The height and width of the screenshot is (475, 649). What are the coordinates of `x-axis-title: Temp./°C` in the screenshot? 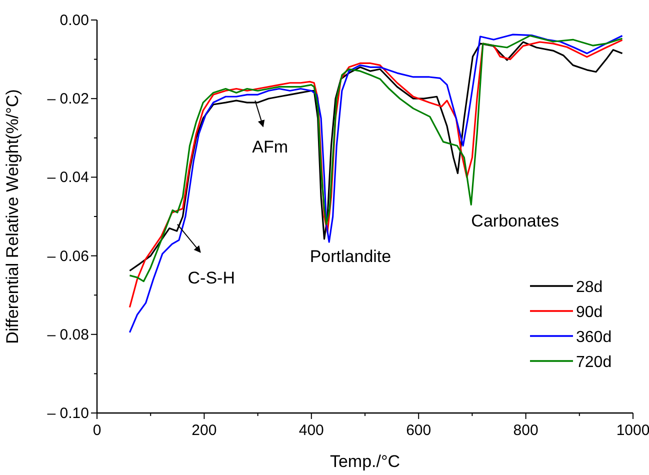 It's located at (365, 461).